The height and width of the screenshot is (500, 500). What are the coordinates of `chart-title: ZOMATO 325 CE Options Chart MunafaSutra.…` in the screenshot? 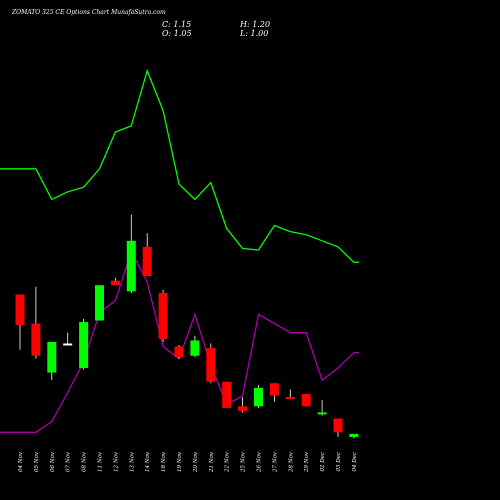 It's located at (89, 12).